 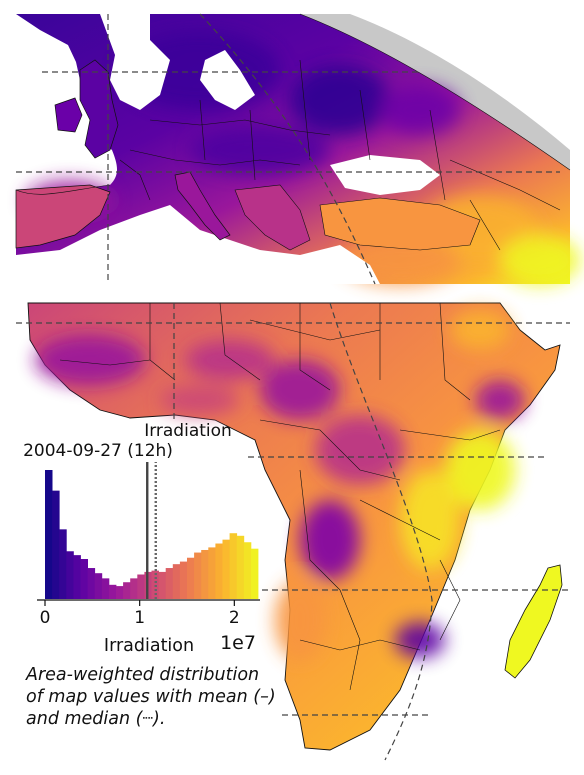 What do you see at coordinates (45, 618) in the screenshot?
I see `x-tick-label: 0` at bounding box center [45, 618].